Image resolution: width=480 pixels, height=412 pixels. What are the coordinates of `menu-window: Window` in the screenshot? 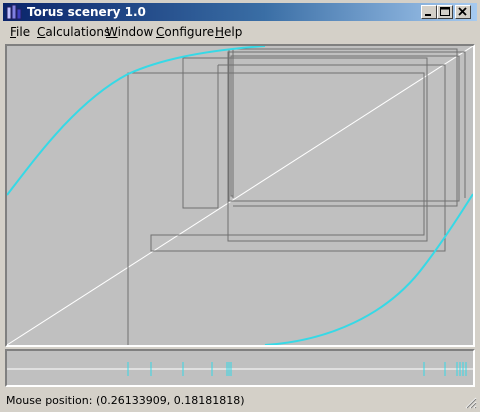 It's located at (130, 32).